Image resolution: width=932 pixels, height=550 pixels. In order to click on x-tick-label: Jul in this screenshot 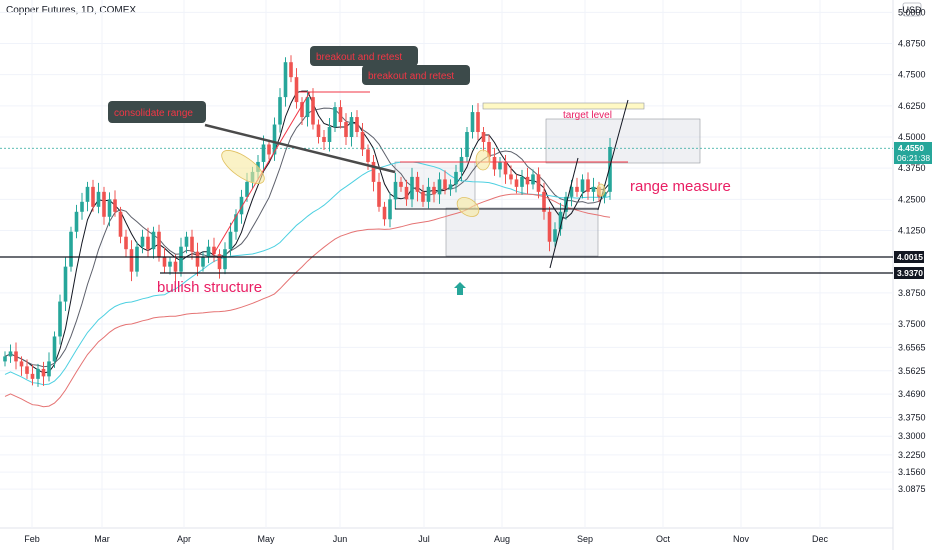, I will do `click(424, 539)`.